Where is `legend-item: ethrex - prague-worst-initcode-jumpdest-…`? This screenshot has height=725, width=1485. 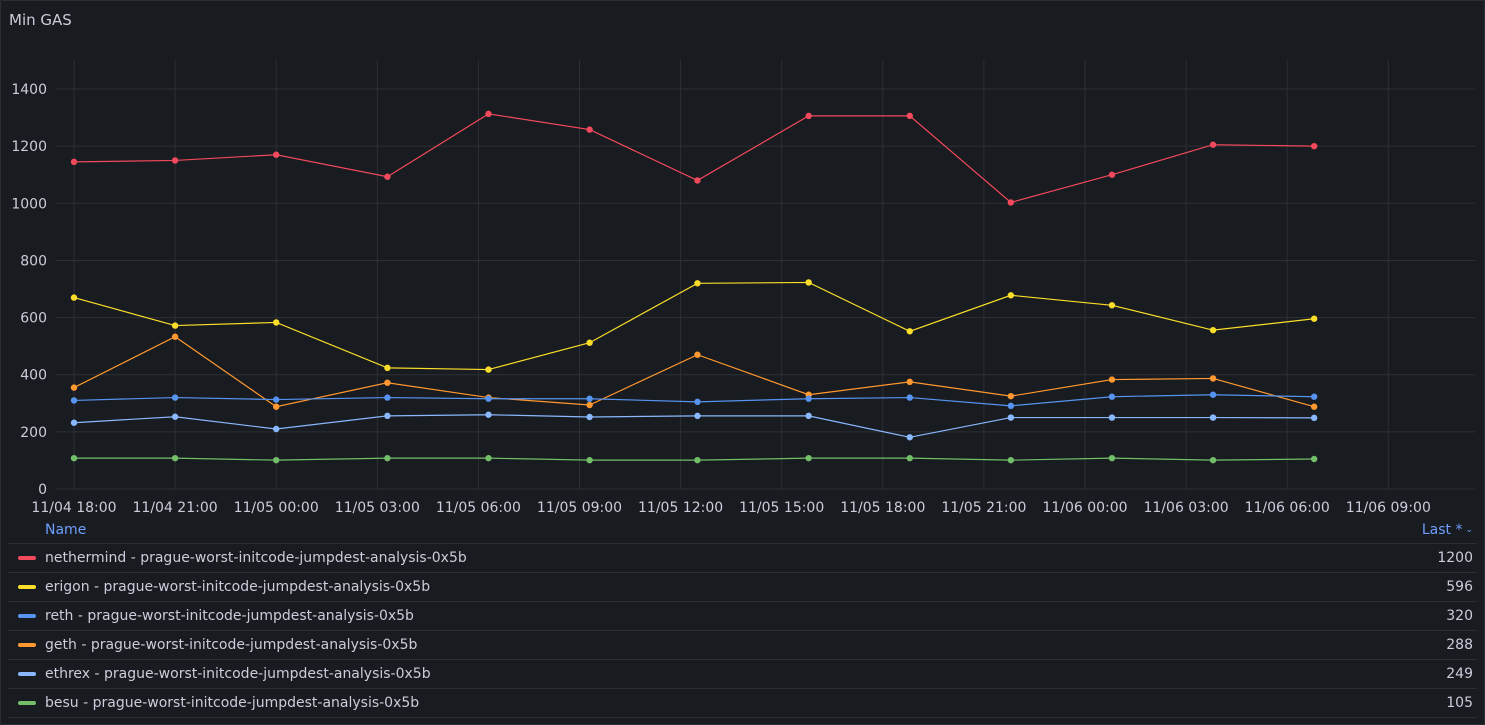
legend-item: ethrex - prague-worst-initcode-jumpdest-… is located at coordinates (742, 674).